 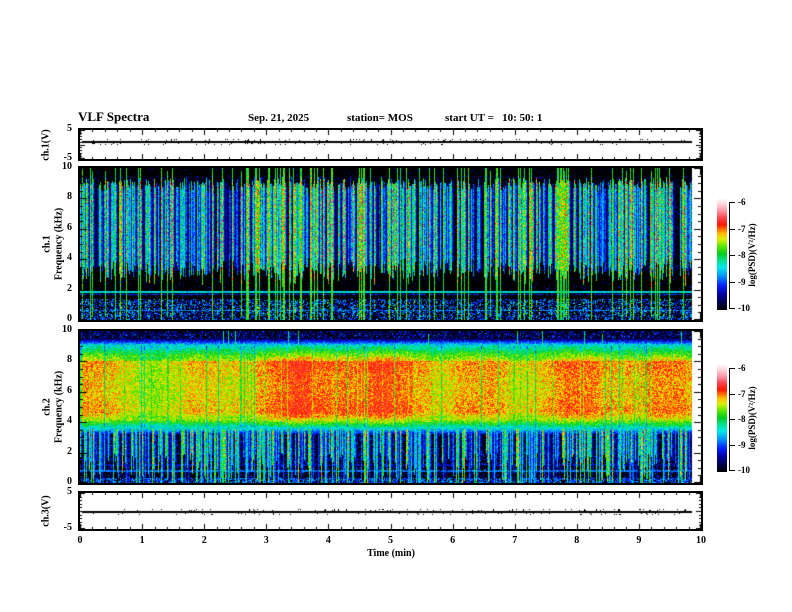 What do you see at coordinates (266, 540) in the screenshot?
I see `time-tick-label: 3` at bounding box center [266, 540].